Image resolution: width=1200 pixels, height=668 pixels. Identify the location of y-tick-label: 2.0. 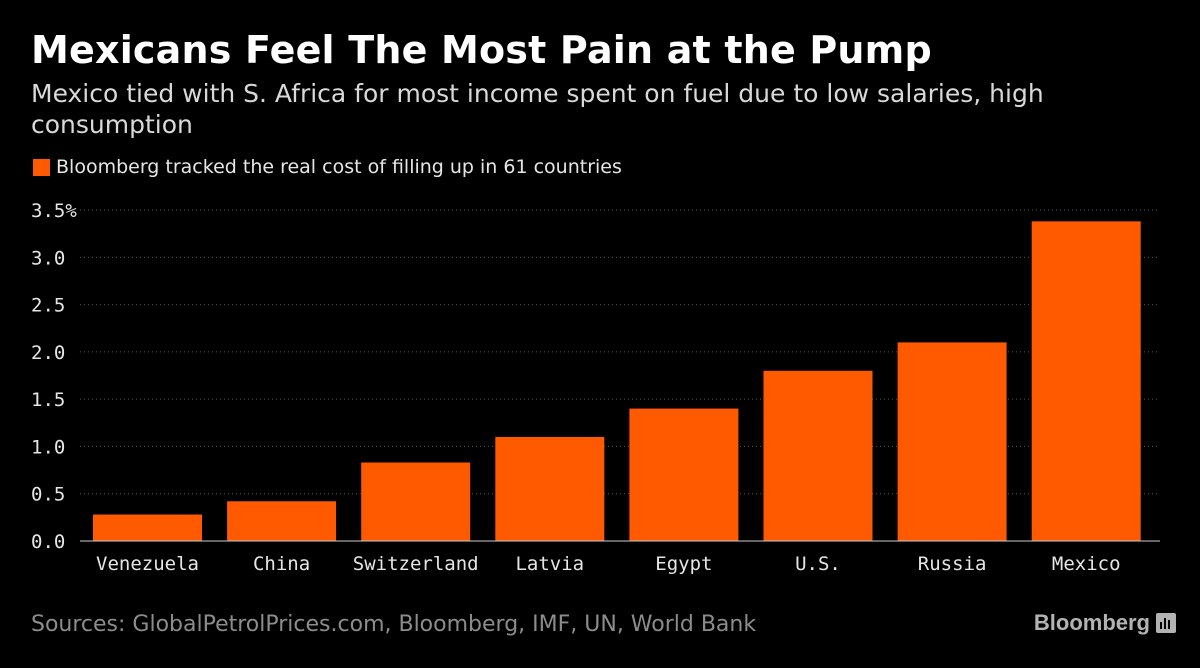
(48, 353).